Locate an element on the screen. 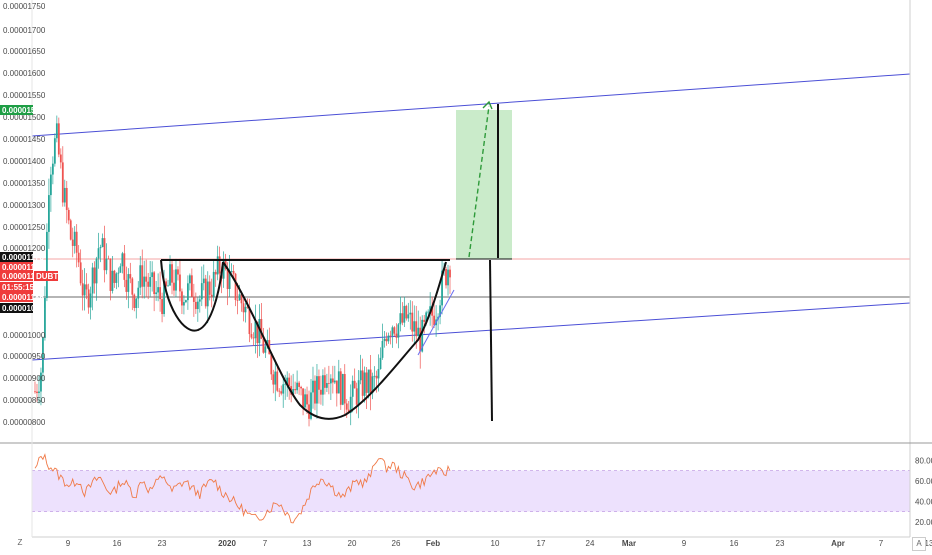  price-tick-label: 0.00001550 is located at coordinates (24, 95).